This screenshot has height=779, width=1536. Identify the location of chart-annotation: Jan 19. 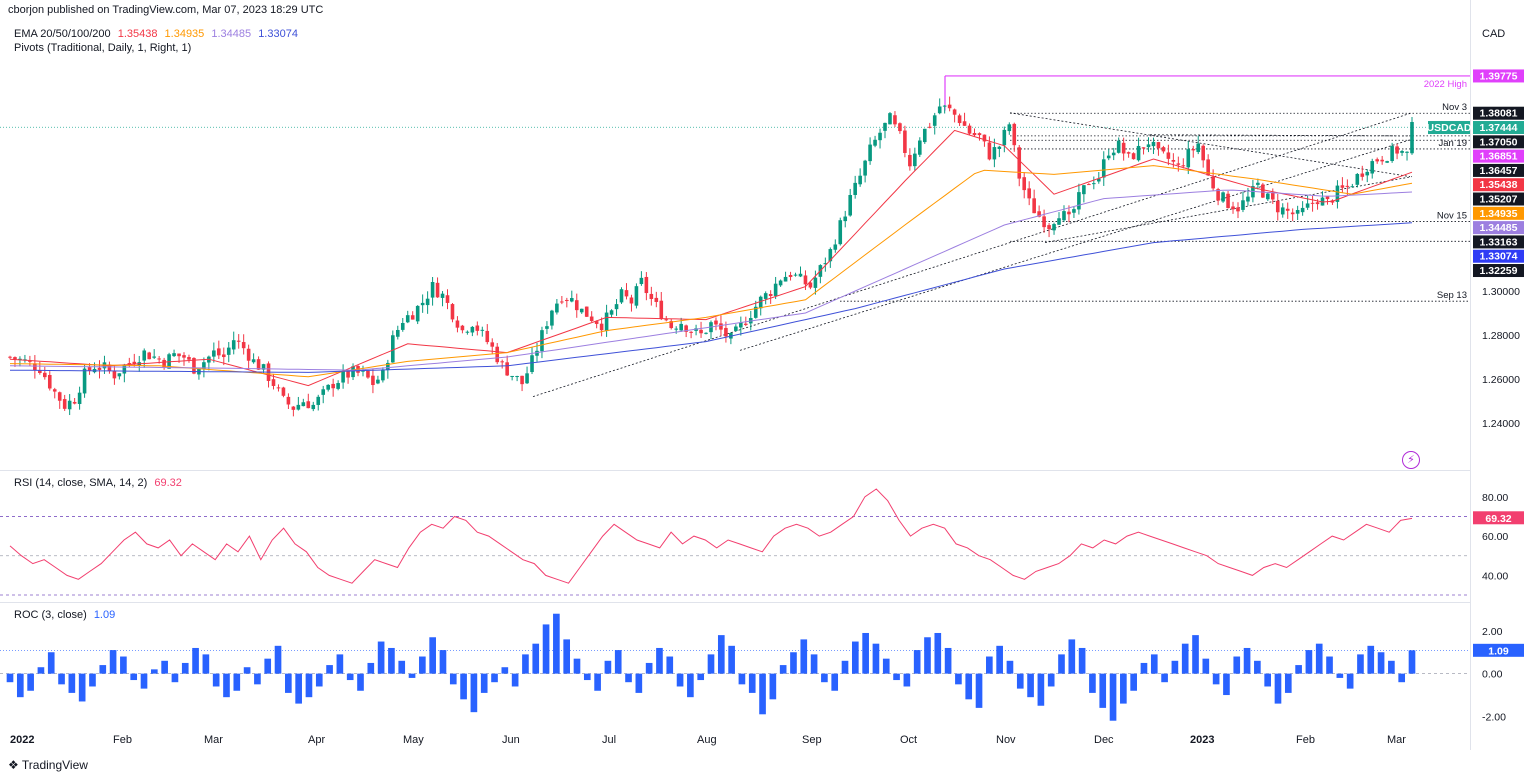
(1452, 143).